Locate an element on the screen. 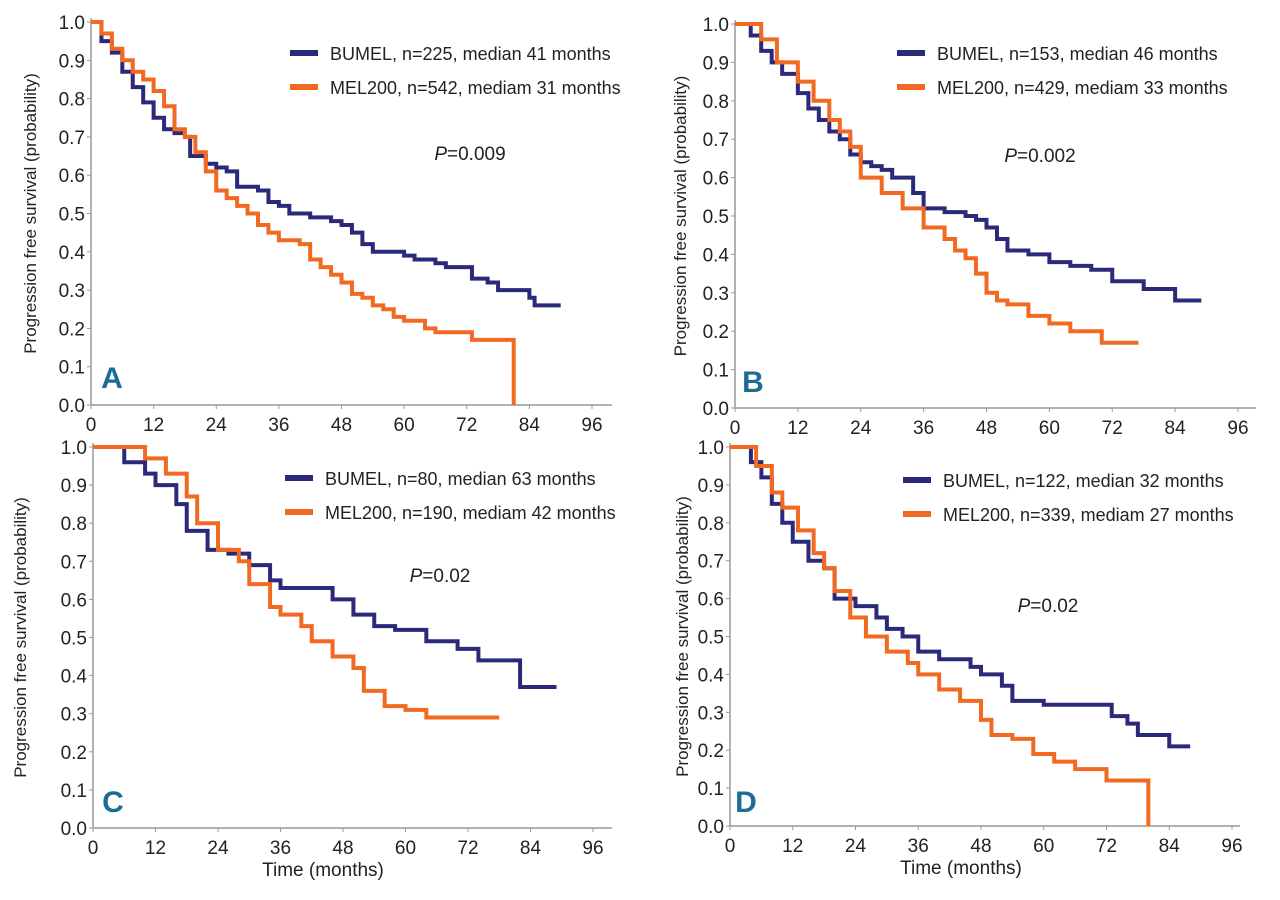 The height and width of the screenshot is (900, 1280). legend-label: BUMEL, n=225, median 41 months is located at coordinates (470, 54).